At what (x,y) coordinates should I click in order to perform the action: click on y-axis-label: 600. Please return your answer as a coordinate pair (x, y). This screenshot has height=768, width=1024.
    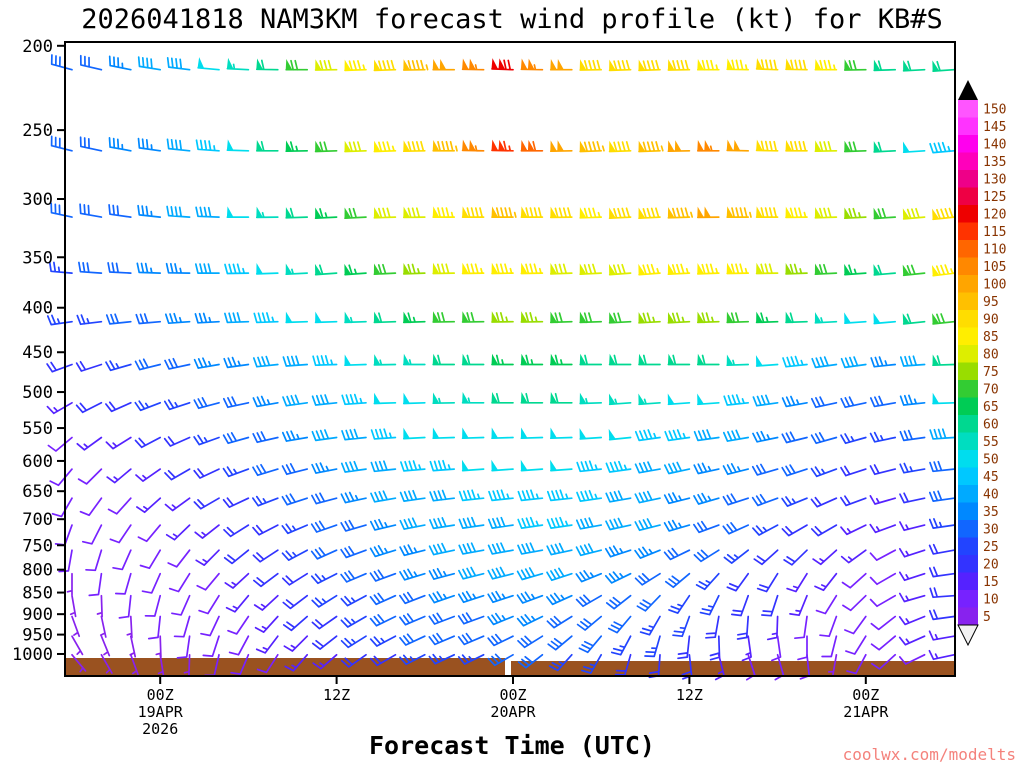
    Looking at the image, I should click on (37, 462).